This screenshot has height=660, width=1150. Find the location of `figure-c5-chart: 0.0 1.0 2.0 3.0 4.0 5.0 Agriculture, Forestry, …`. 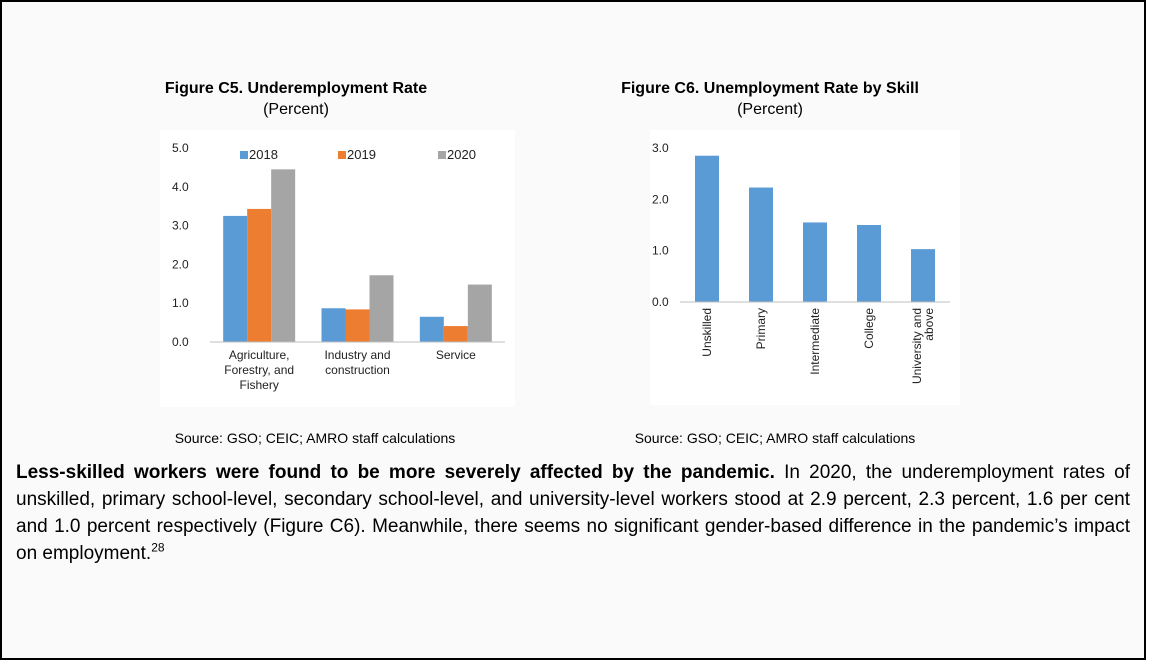

figure-c5-chart: 0.0 1.0 2.0 3.0 4.0 5.0 Agriculture, Forestry, … is located at coordinates (337, 268).